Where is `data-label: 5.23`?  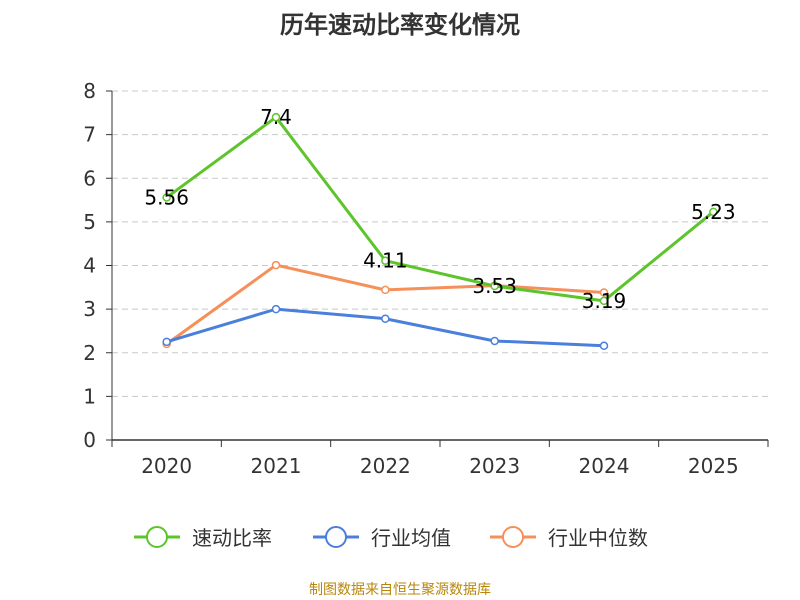 data-label: 5.23 is located at coordinates (713, 212).